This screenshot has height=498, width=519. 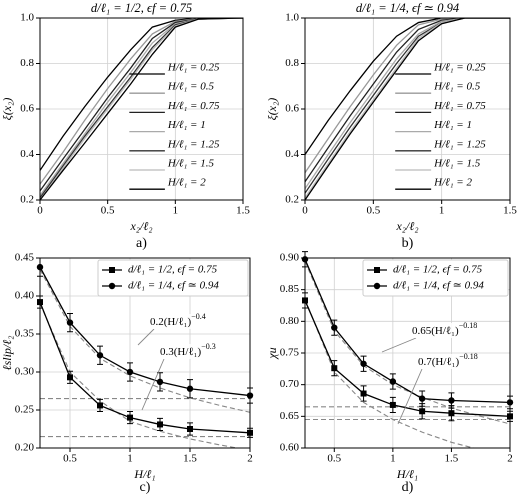 I want to click on axes-frame, so click(x=407, y=109).